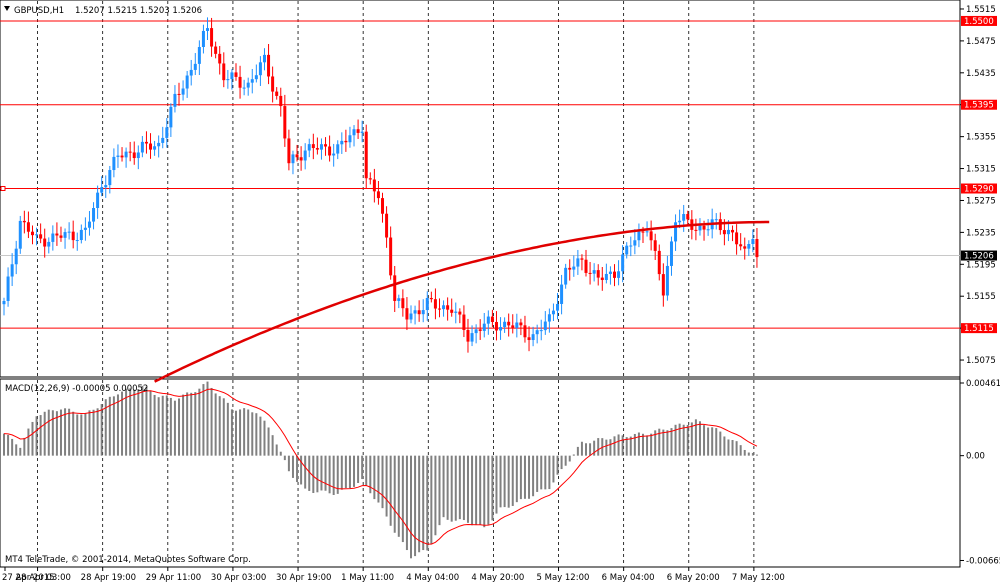 This screenshot has height=584, width=1000. I want to click on level-price-badge, so click(979, 104).